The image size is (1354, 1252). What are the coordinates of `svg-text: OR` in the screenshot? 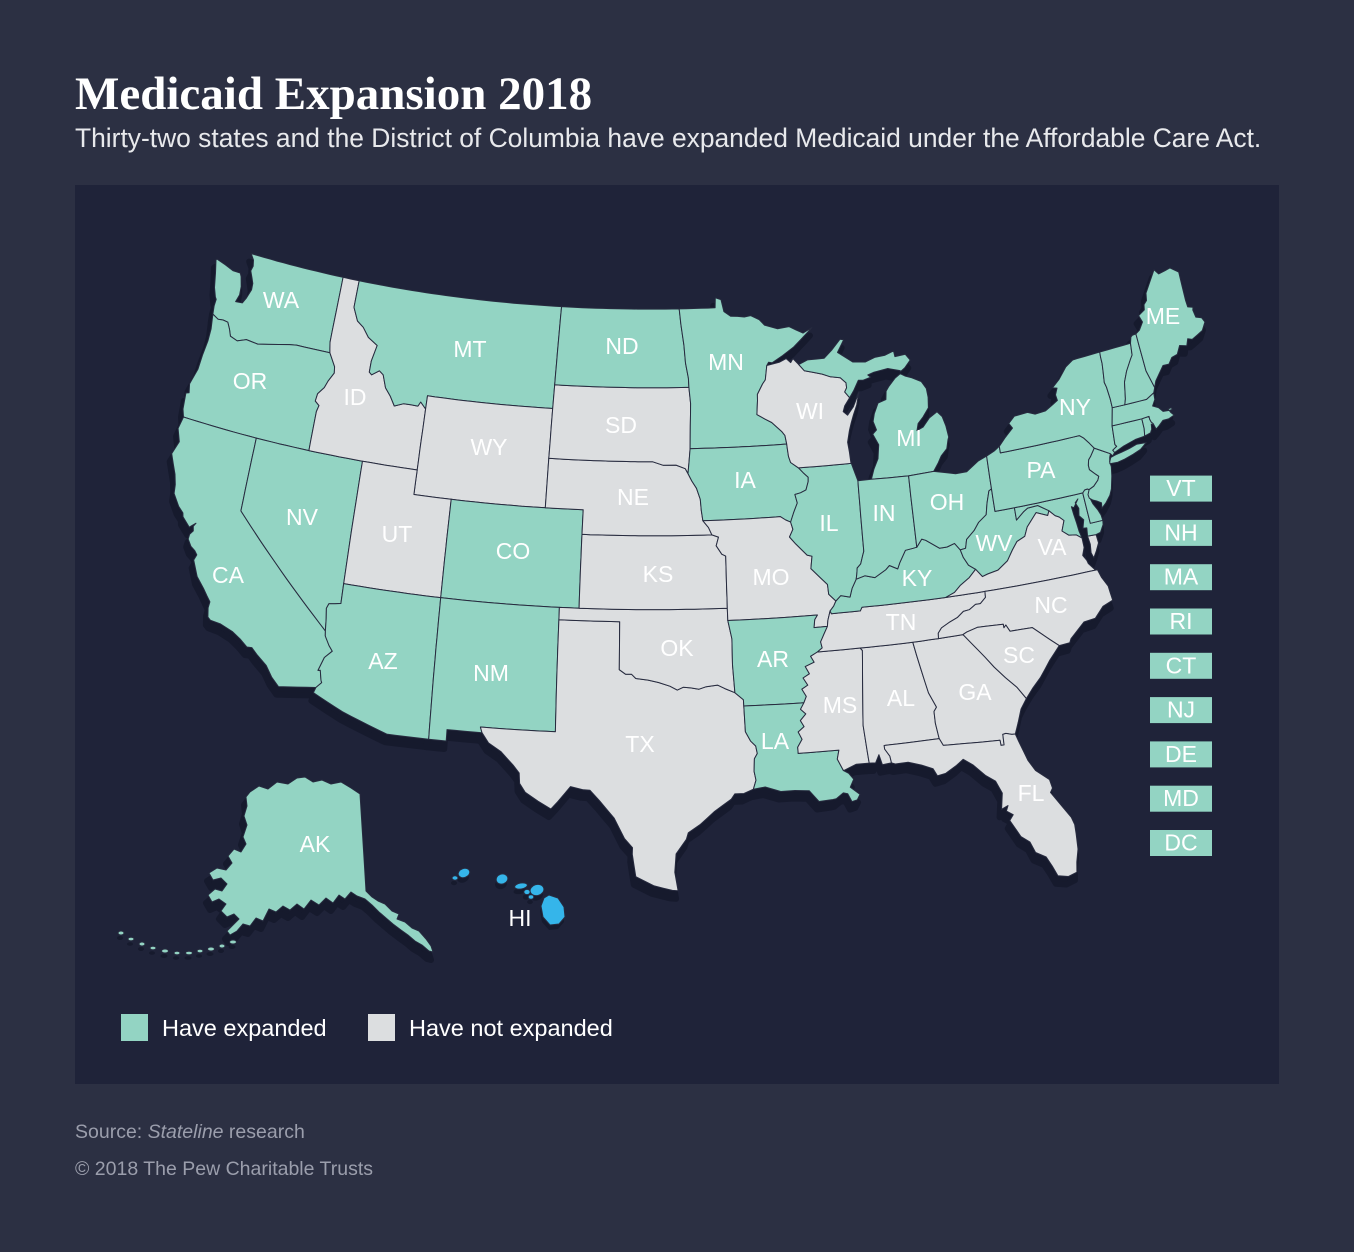 It's located at (250, 381).